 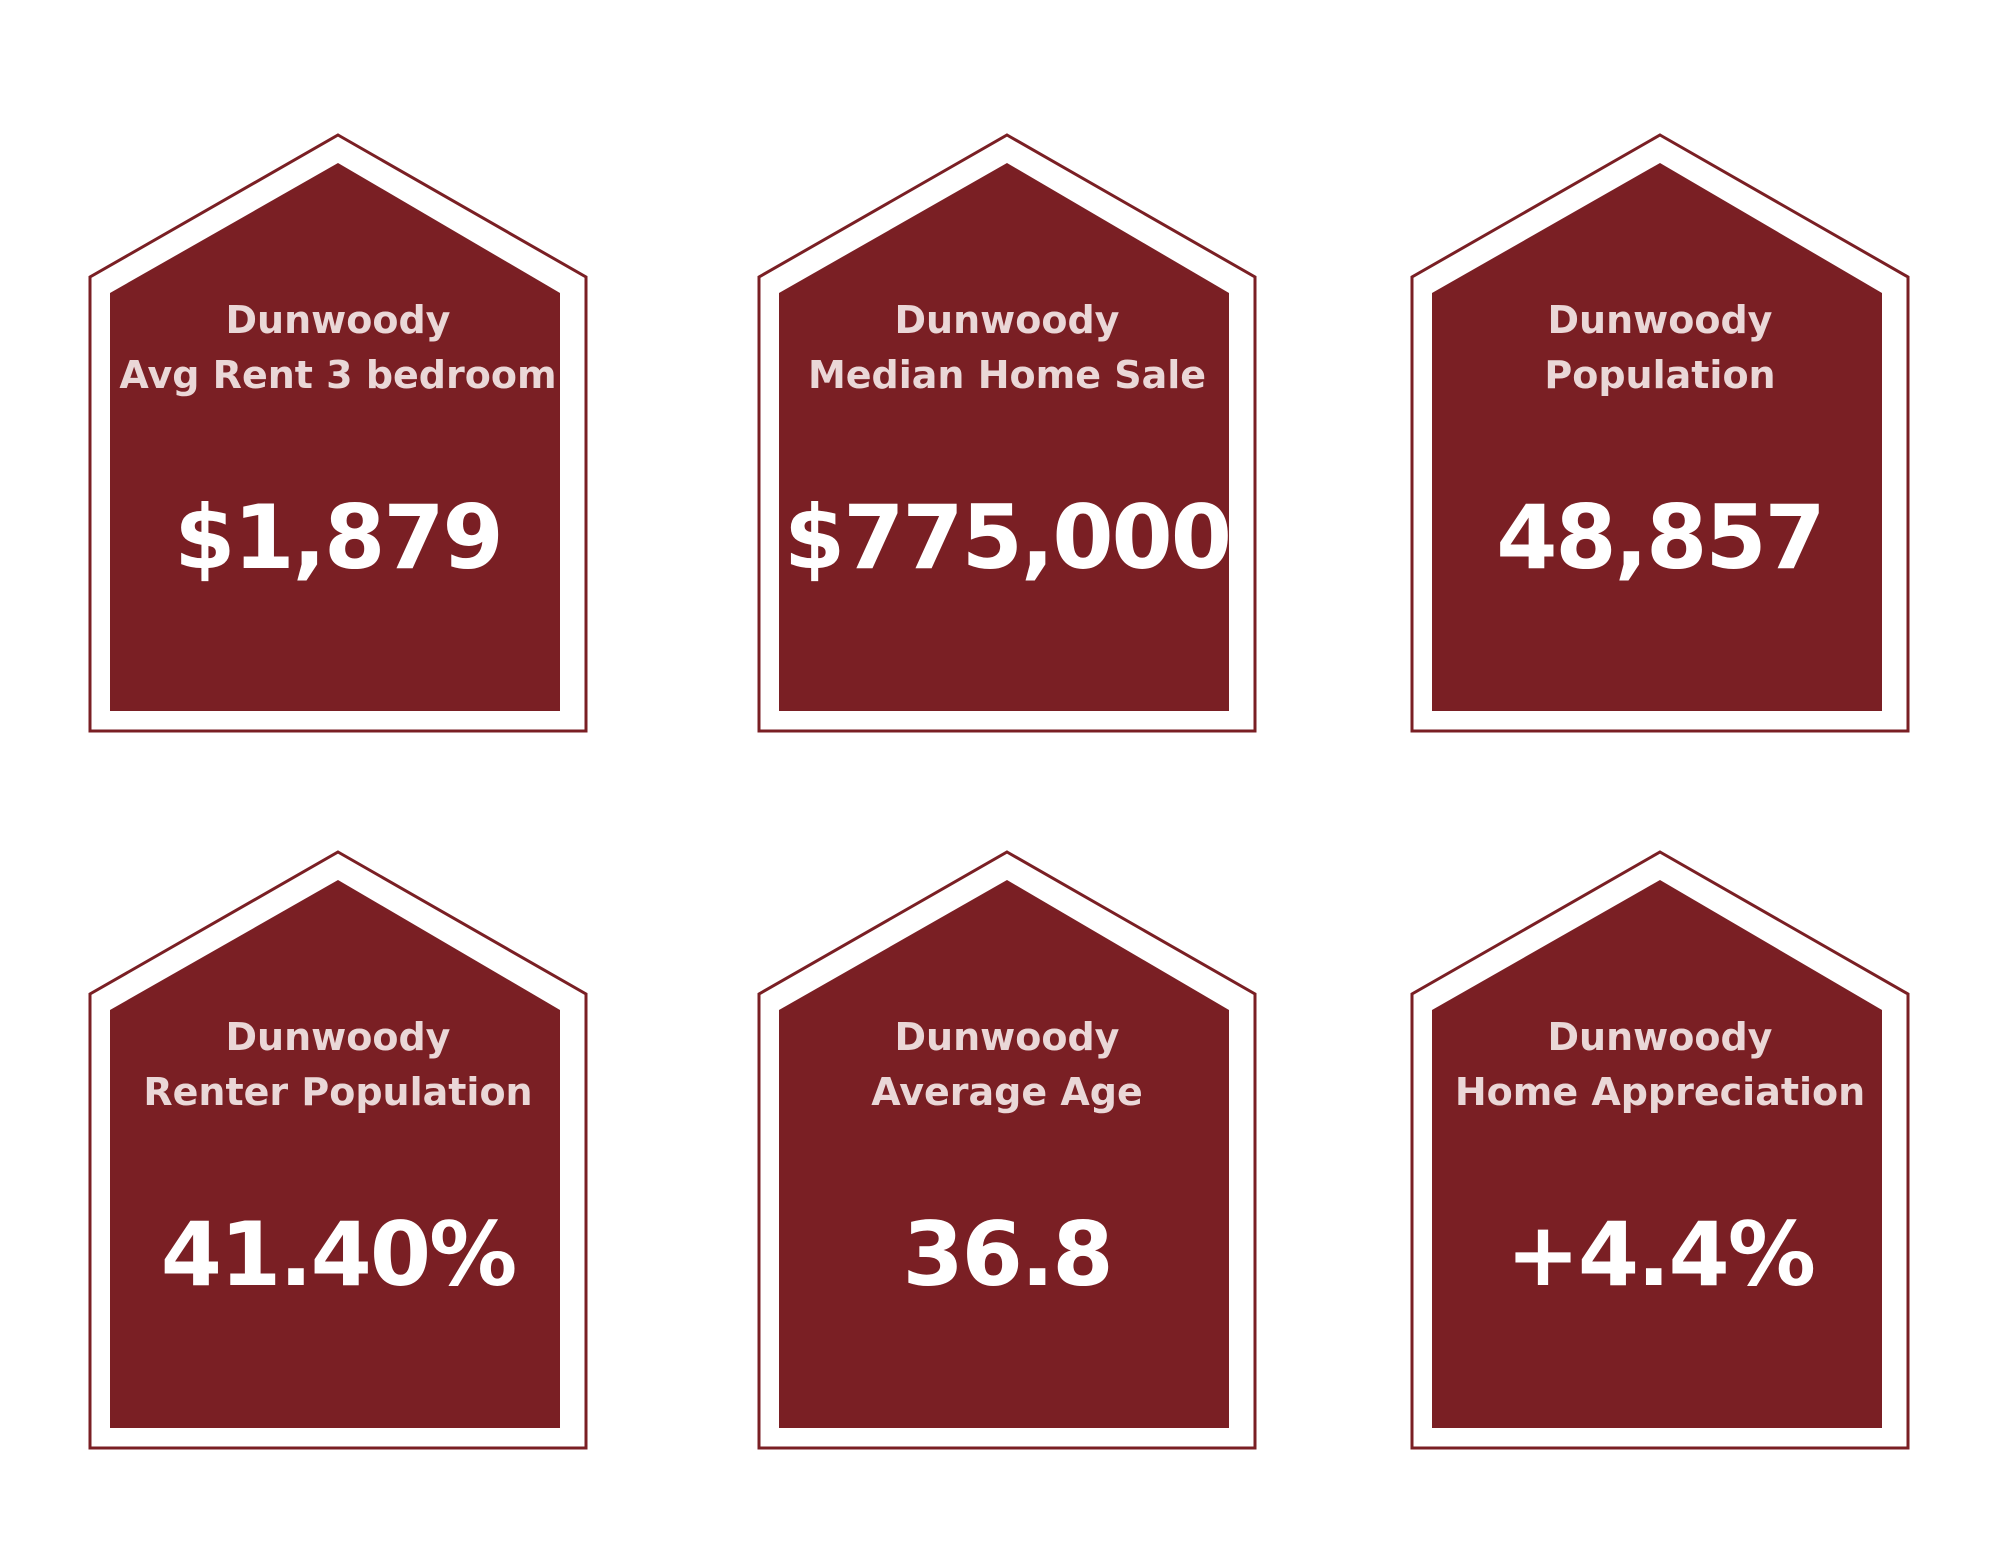 I want to click on card-value: $1,879, so click(x=339, y=537).